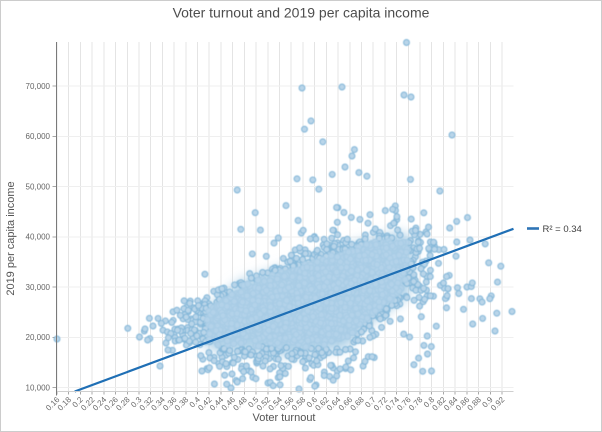 Image resolution: width=602 pixels, height=432 pixels. I want to click on svg-text: 2019 per capita income, so click(11, 238).